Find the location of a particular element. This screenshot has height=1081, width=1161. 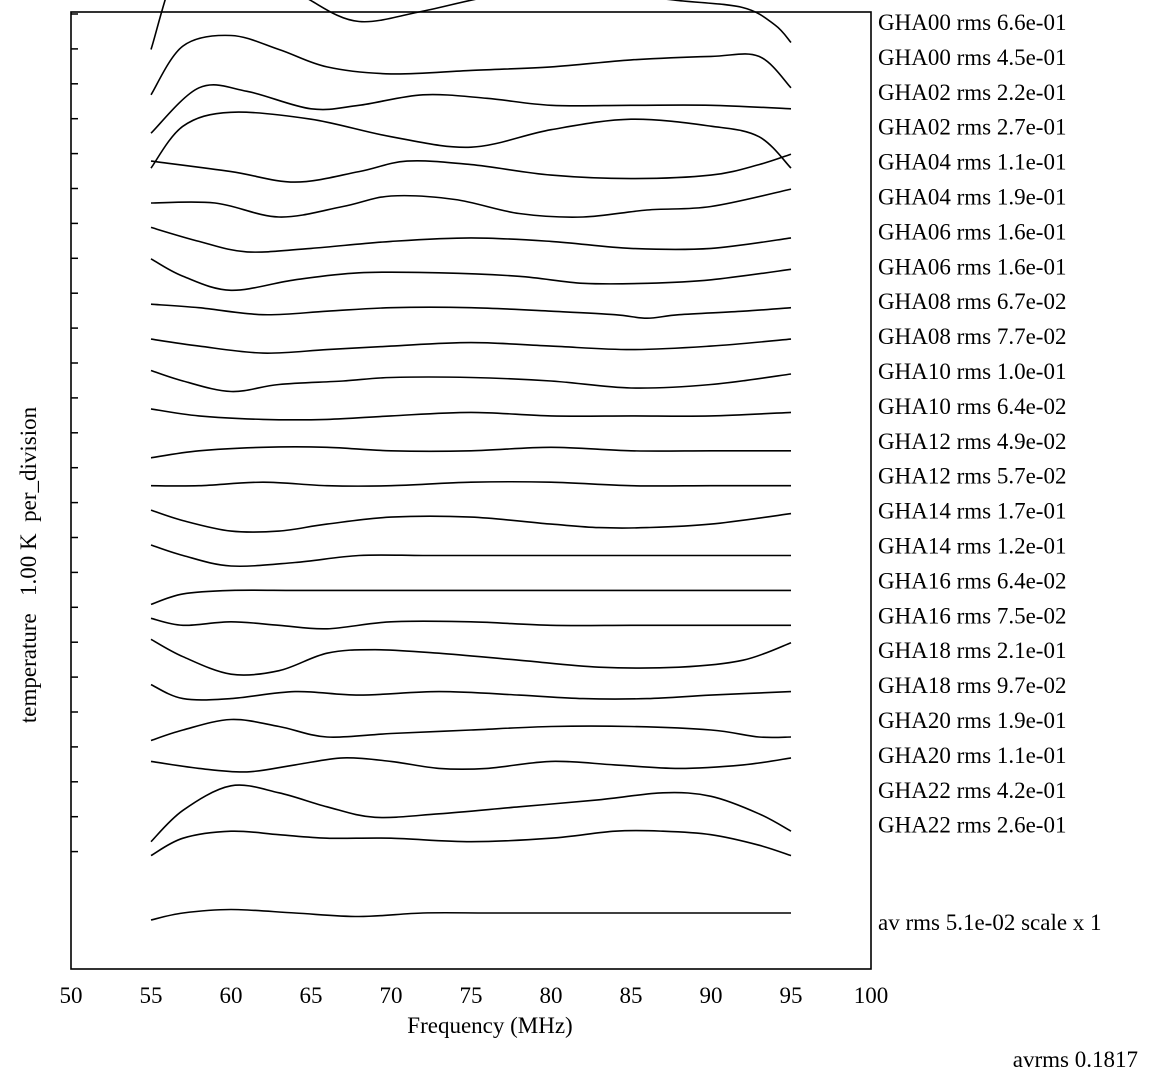

x-tick-label: 90 is located at coordinates (711, 995).